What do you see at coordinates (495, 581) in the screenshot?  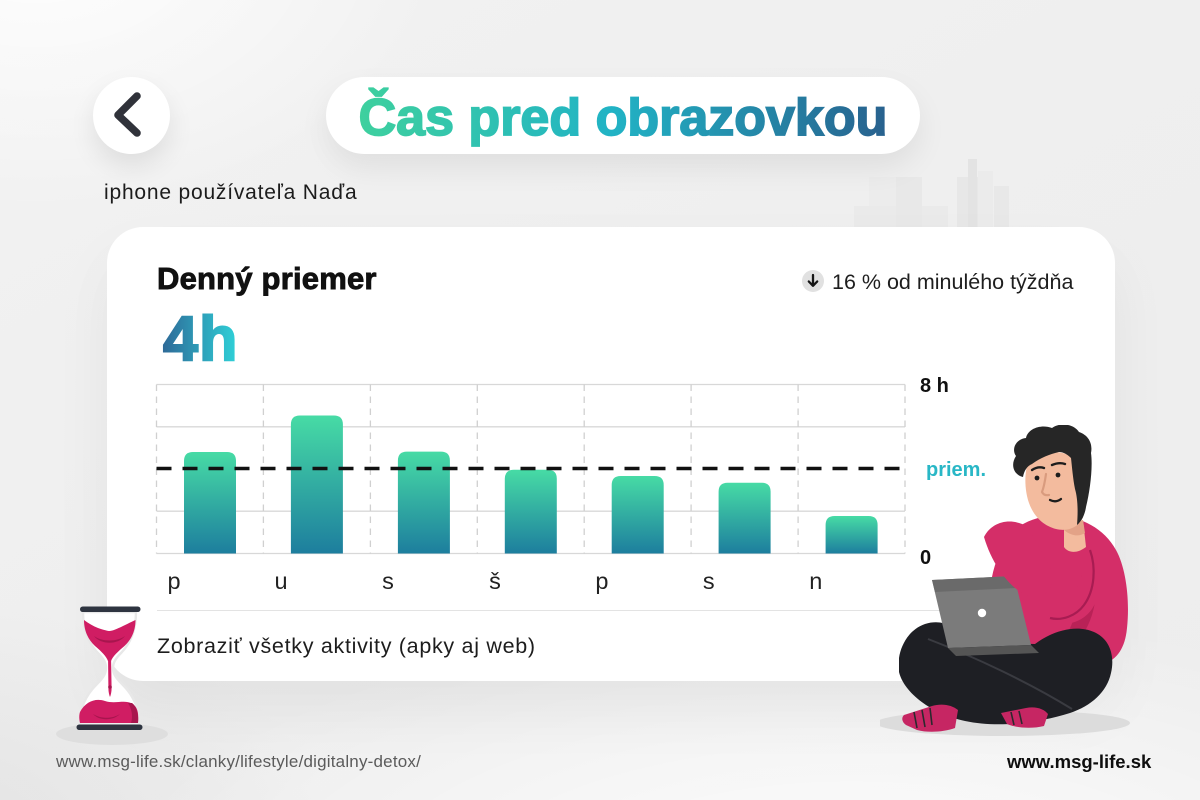 I see `svg-text: š` at bounding box center [495, 581].